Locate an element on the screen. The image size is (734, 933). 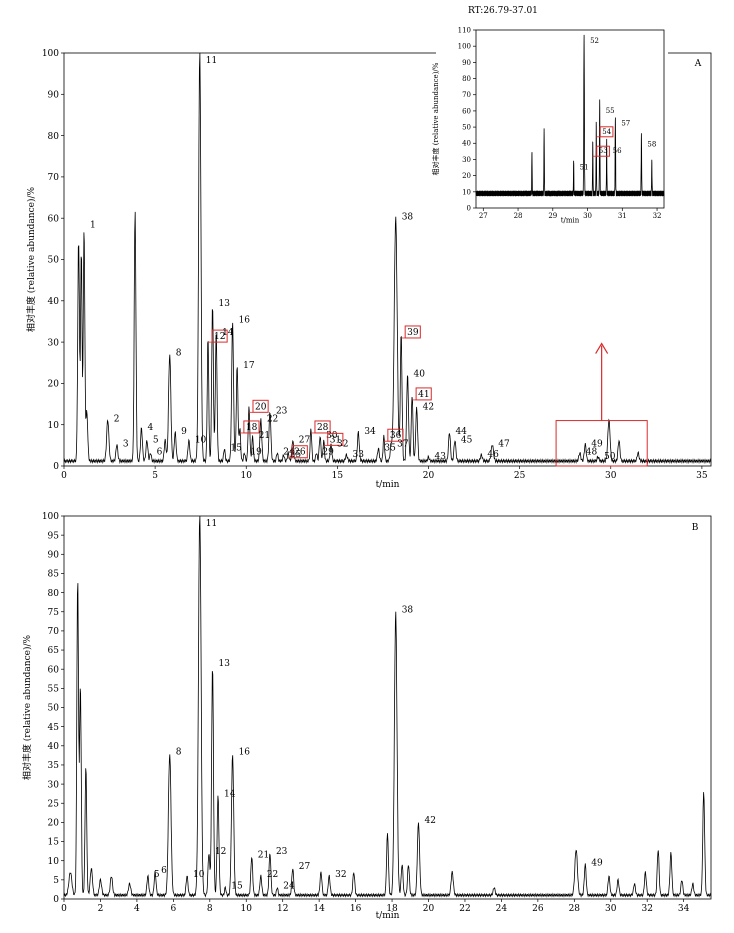
peak-label: 41 is located at coordinates (423, 395).